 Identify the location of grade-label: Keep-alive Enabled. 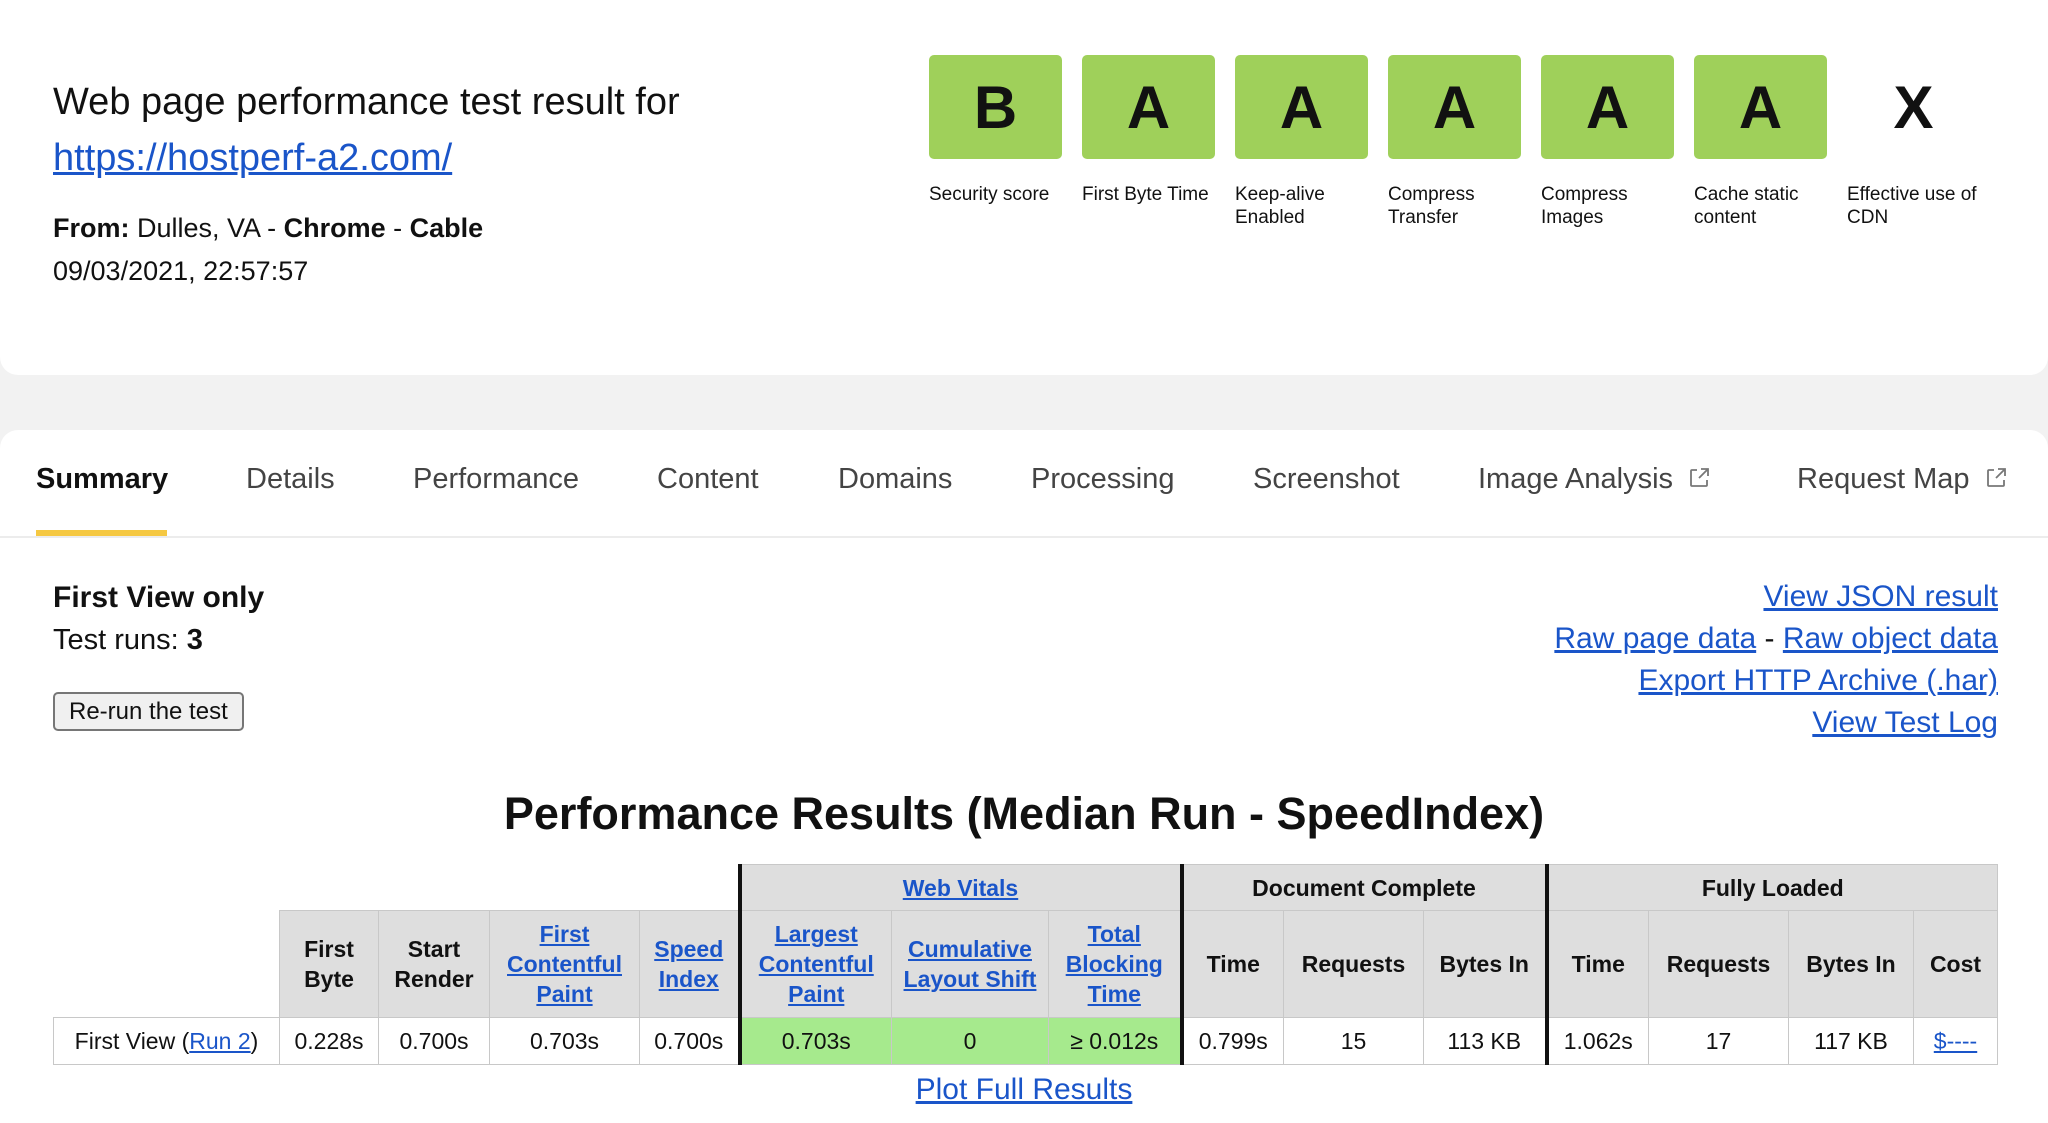
(1280, 206).